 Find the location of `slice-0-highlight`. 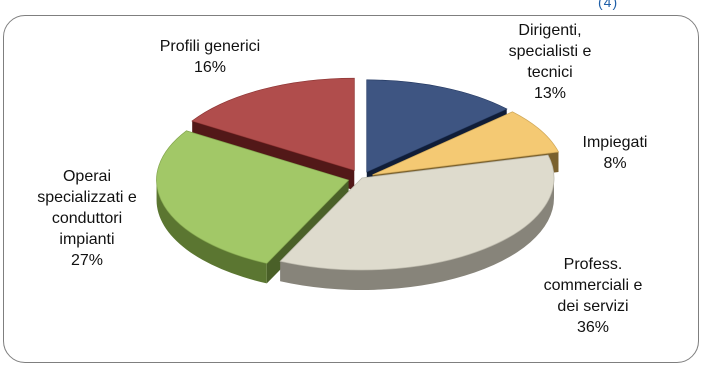

slice-0-highlight is located at coordinates (436, 125).